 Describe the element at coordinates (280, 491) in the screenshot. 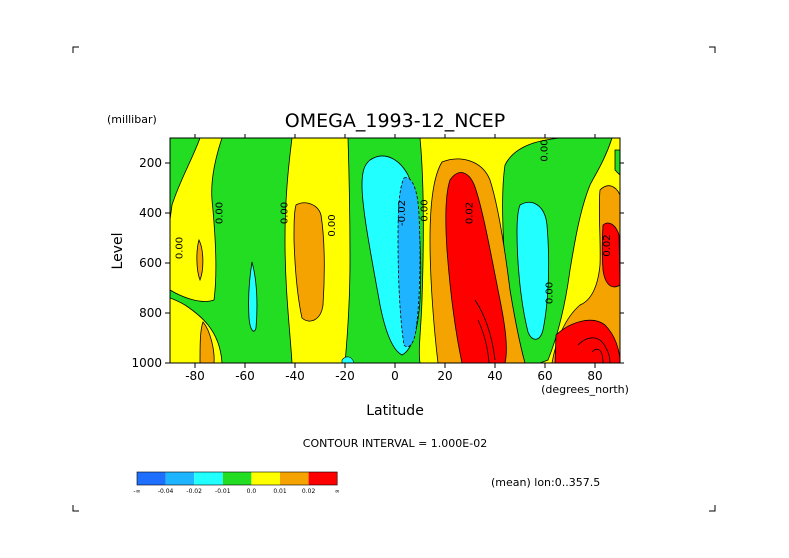

I see `colorbar-label: 0.01` at that location.